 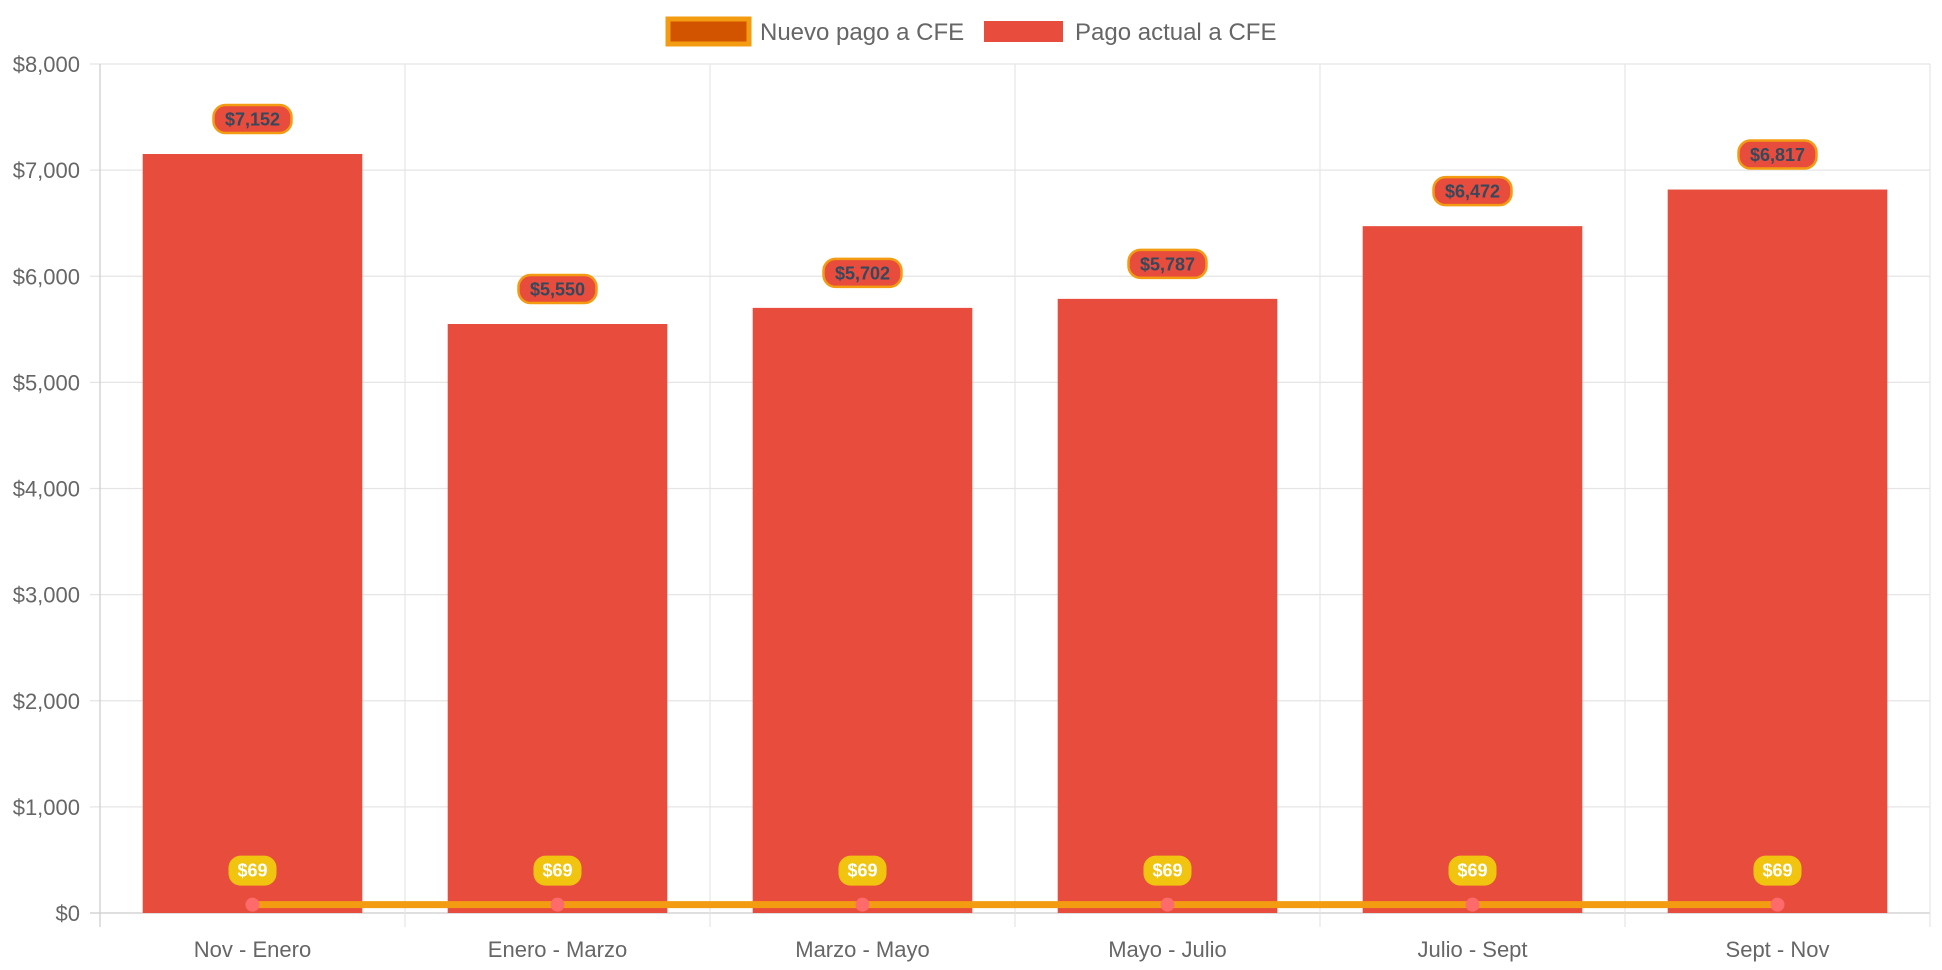 I want to click on y-tick-label: $2,000, so click(x=46, y=701).